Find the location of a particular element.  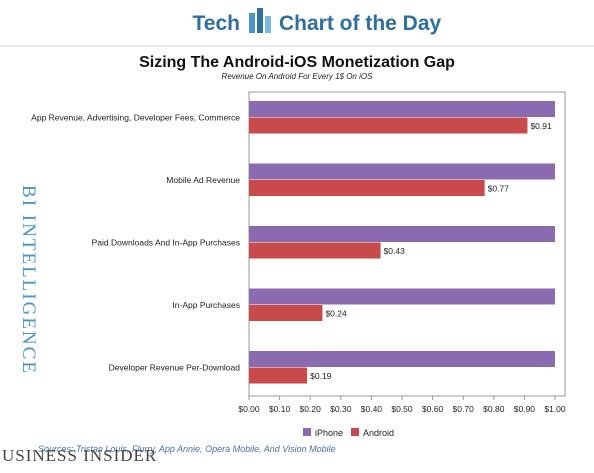

data-label: $0.91 is located at coordinates (541, 126).